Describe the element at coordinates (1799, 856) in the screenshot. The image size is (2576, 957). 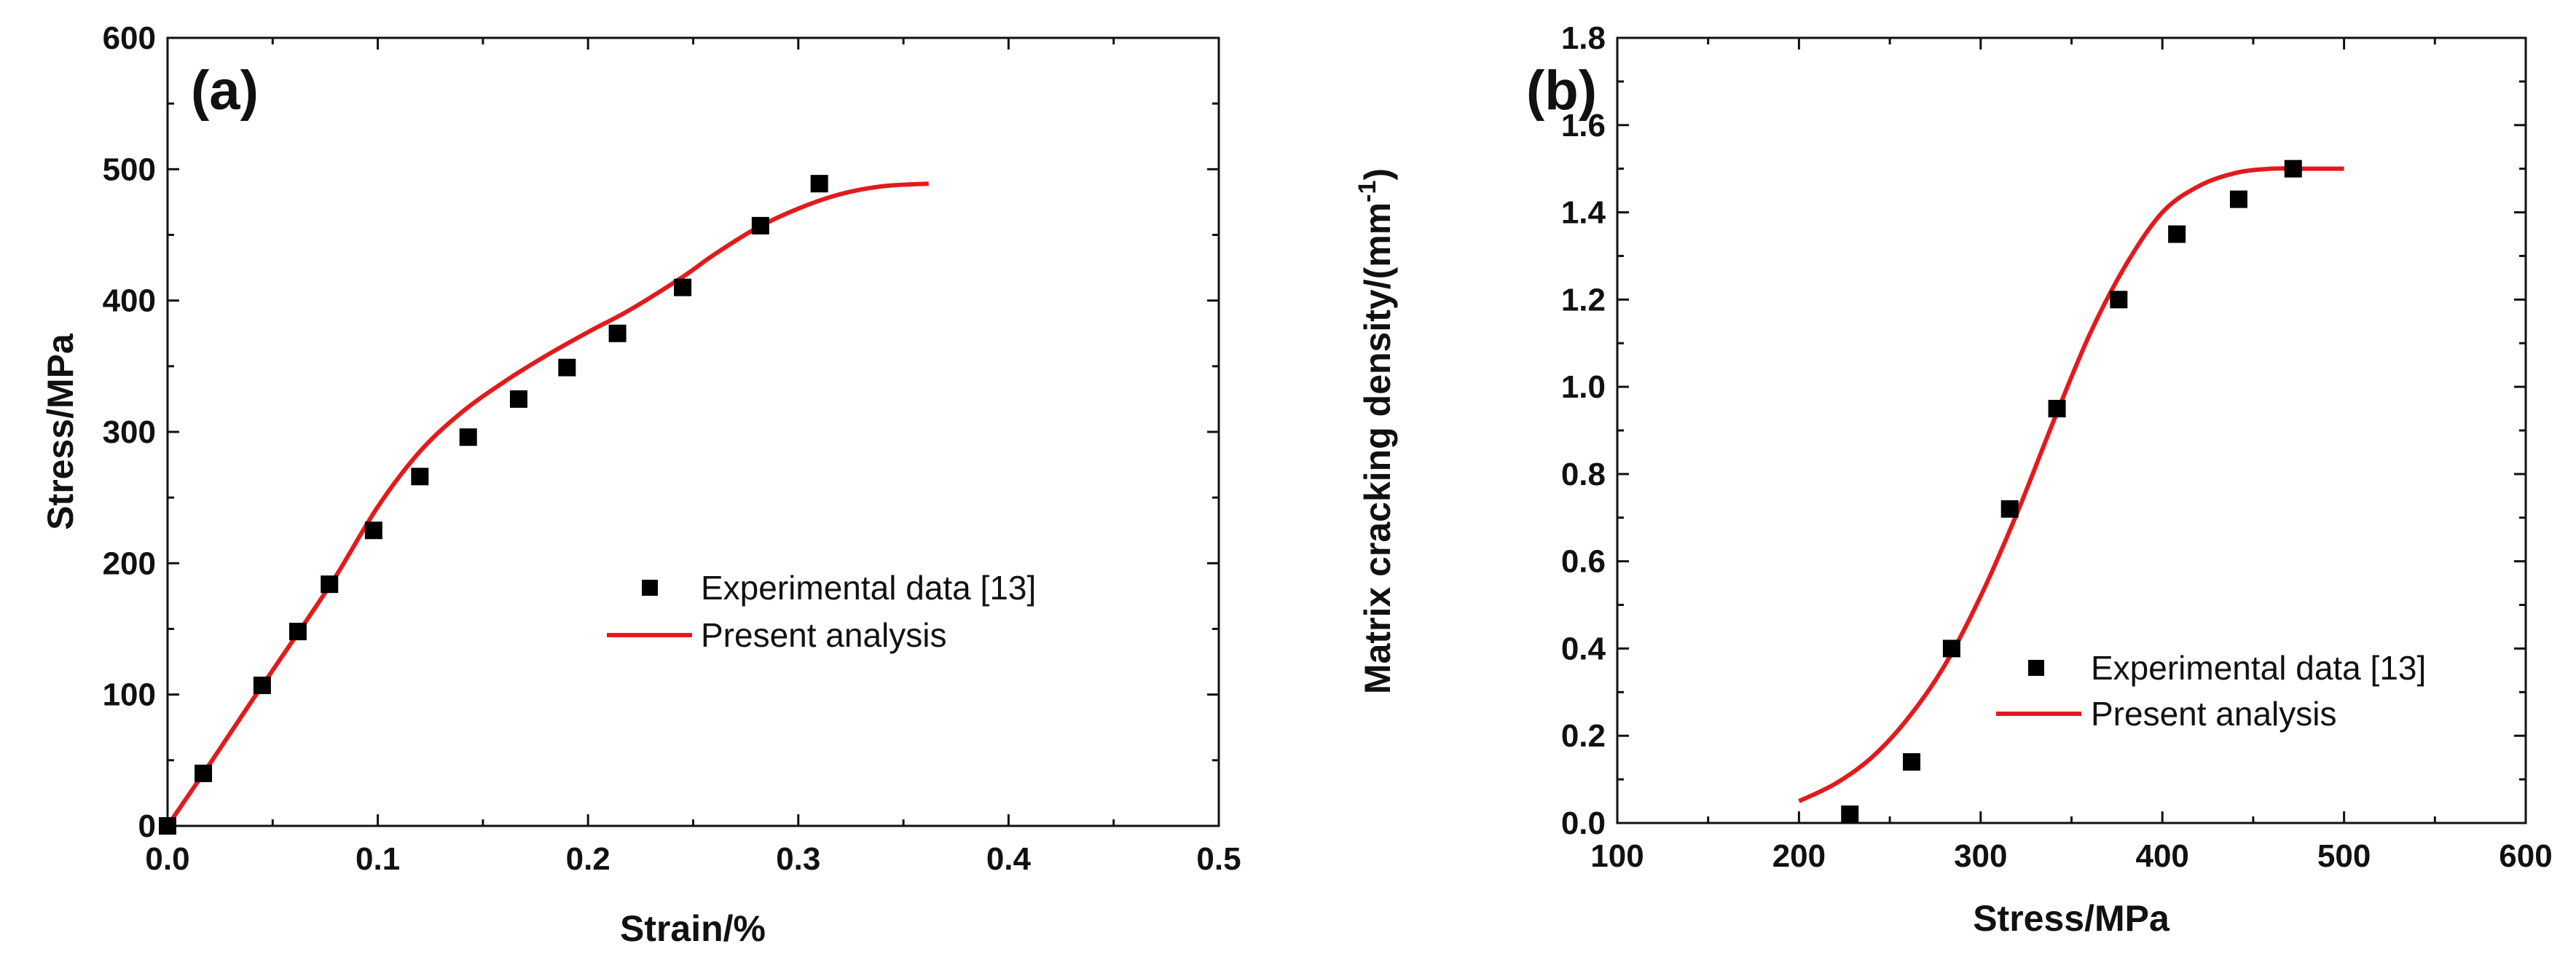
I see `panel-b-x-tick-label: 200` at that location.